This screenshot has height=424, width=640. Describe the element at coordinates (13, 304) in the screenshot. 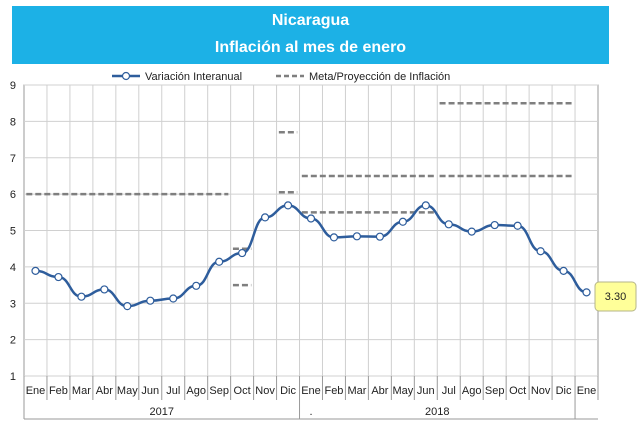

I see `y-tick-label: 3` at that location.